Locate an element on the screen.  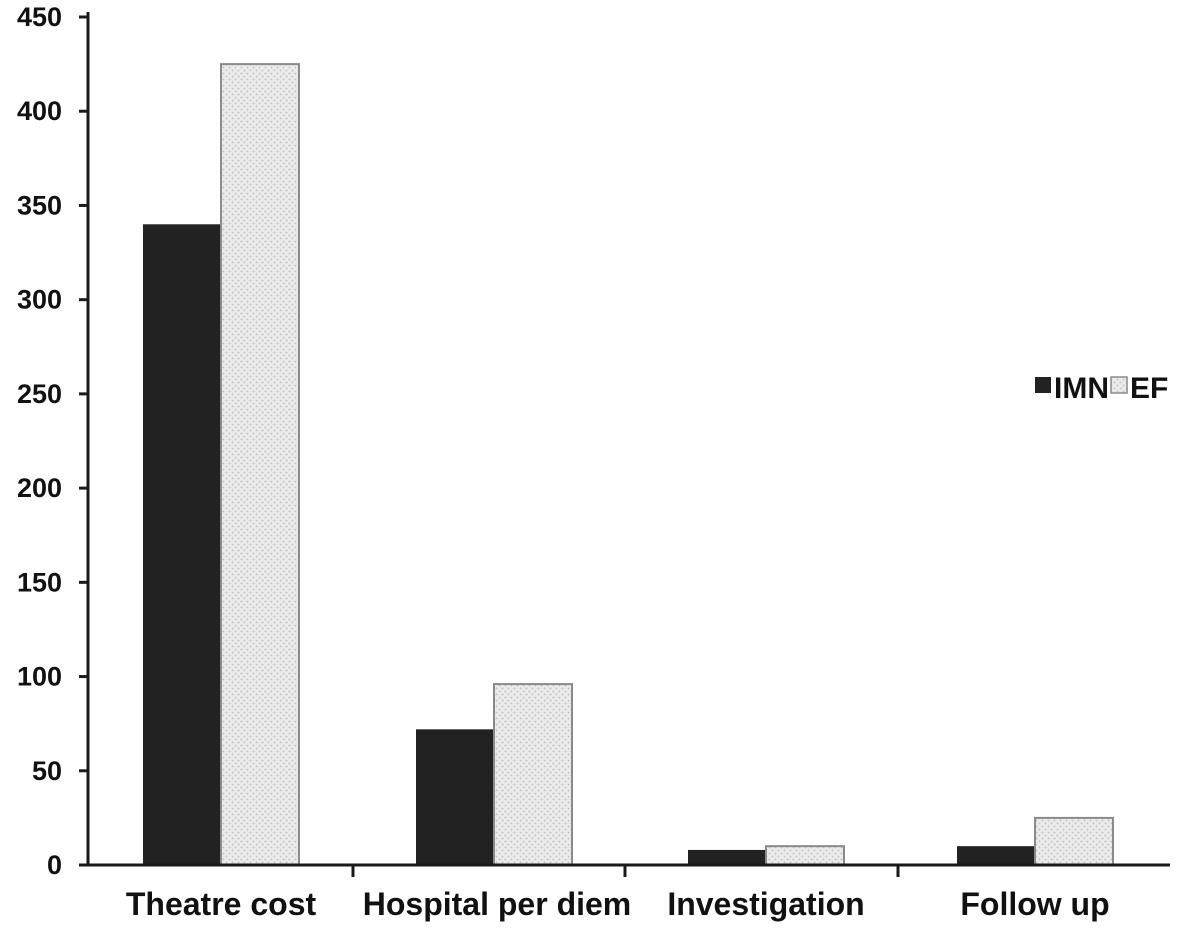
x-tick-label: Investigation is located at coordinates (765, 904).